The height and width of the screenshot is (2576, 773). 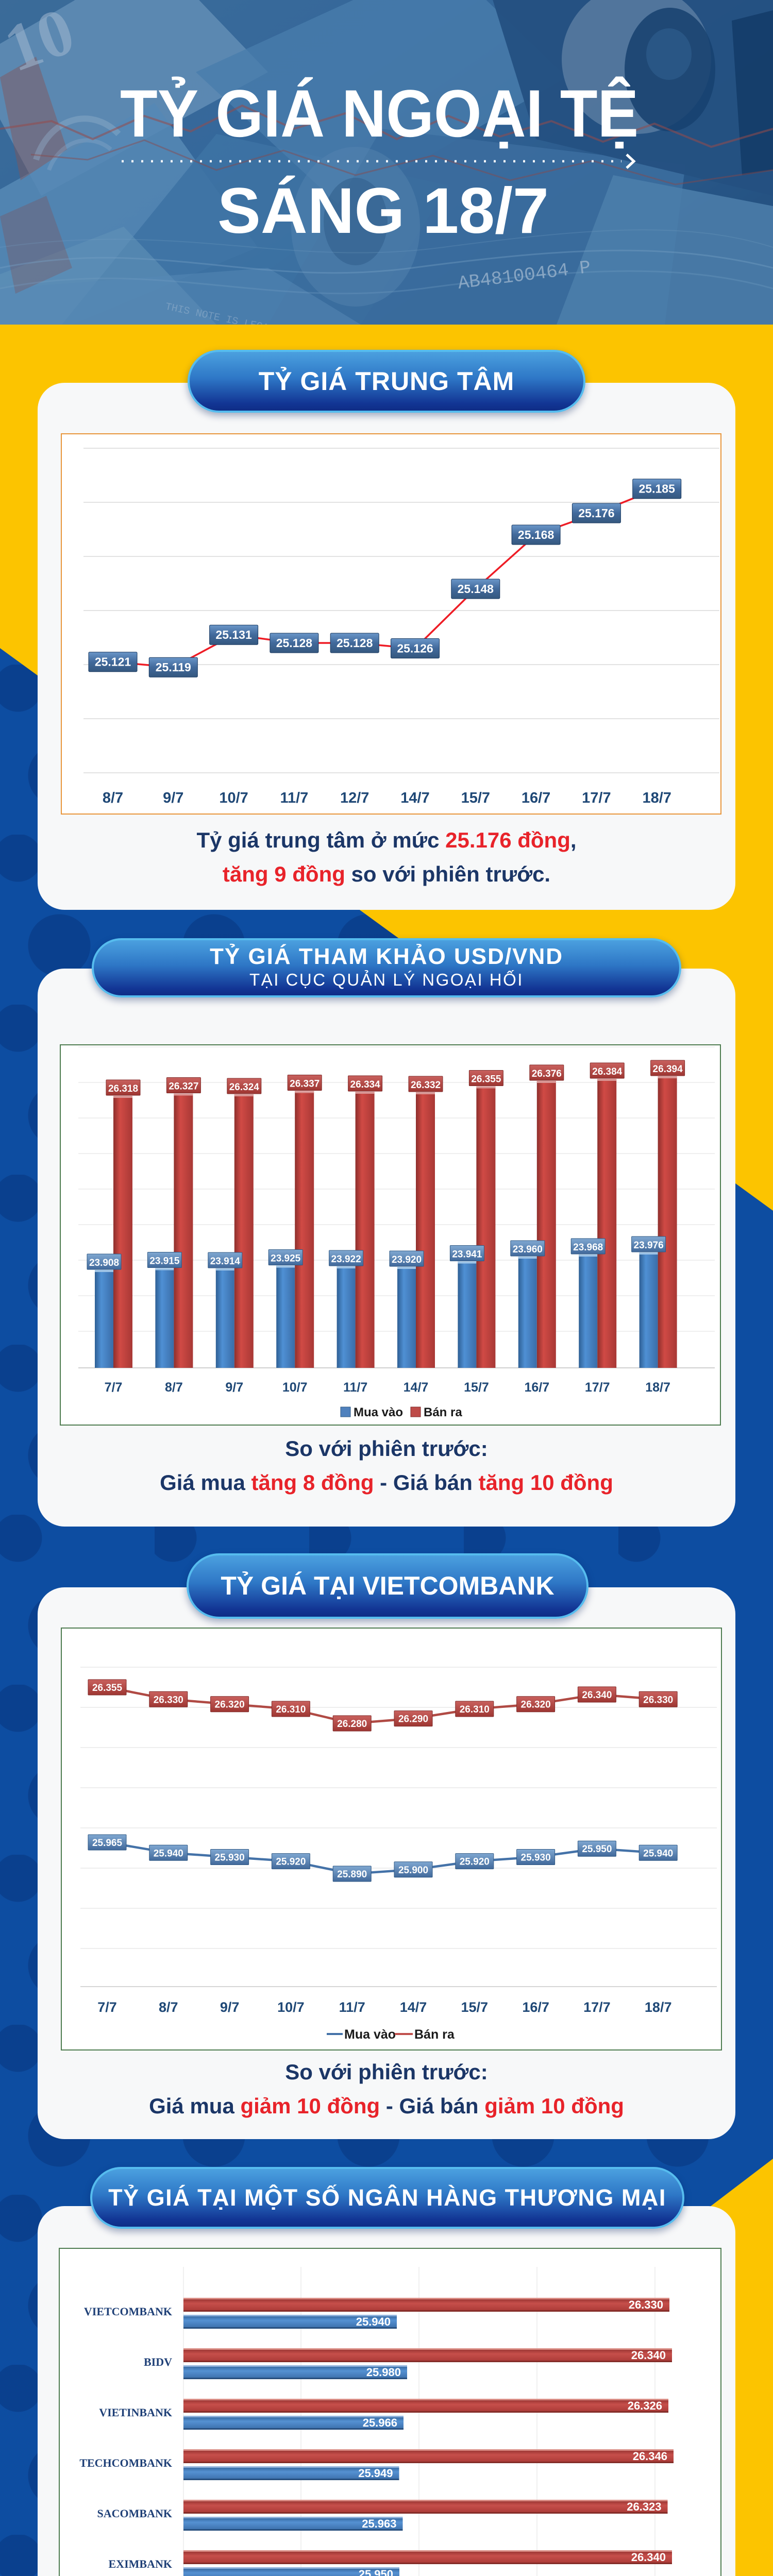 I want to click on svg-text: 26.324, so click(x=244, y=1087).